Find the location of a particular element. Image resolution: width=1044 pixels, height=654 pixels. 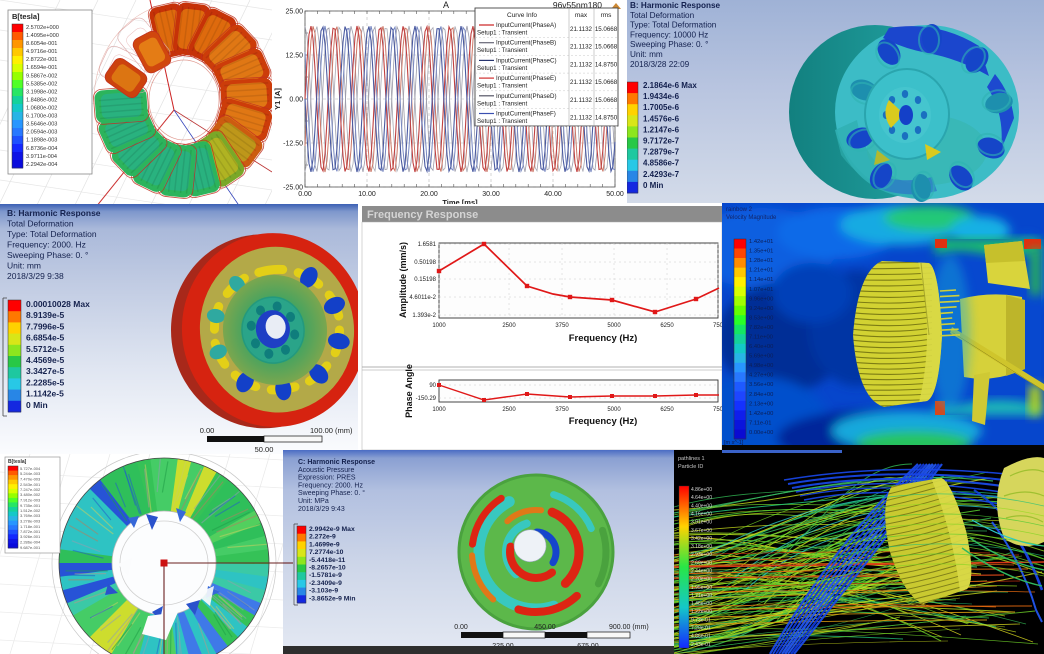

svg-text: -8.2657e-10 is located at coordinates (327, 568).